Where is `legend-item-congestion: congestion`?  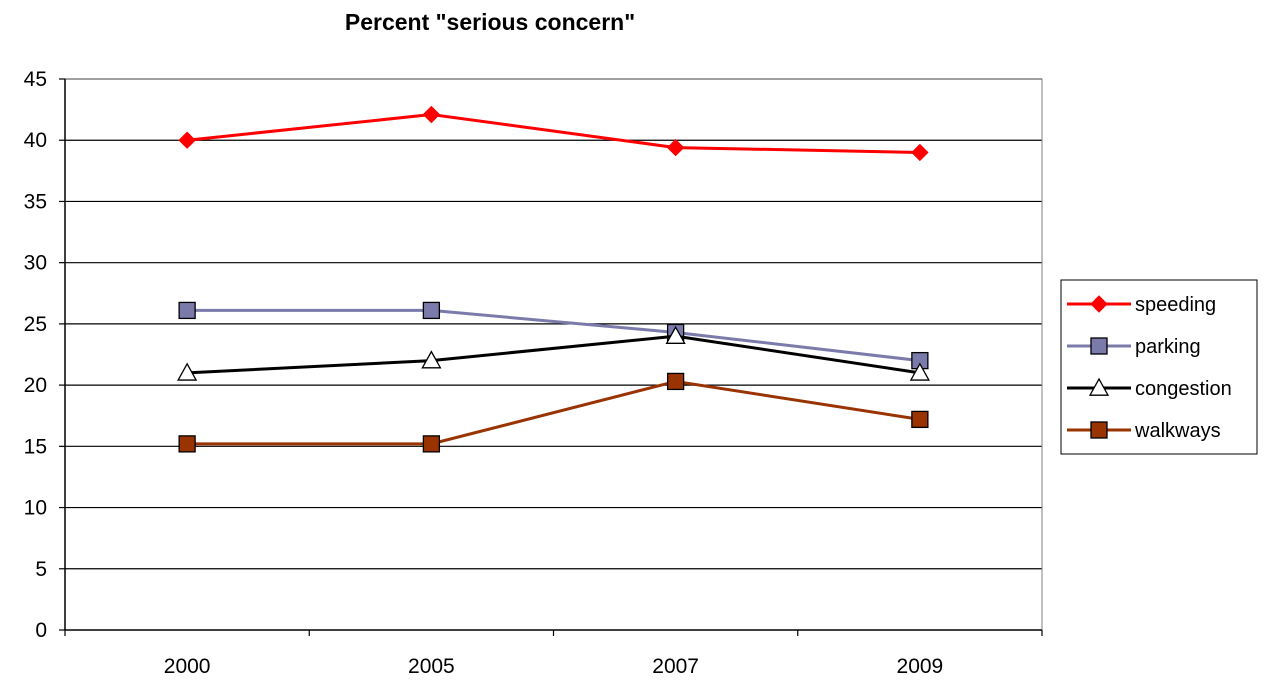 legend-item-congestion: congestion is located at coordinates (1149, 388).